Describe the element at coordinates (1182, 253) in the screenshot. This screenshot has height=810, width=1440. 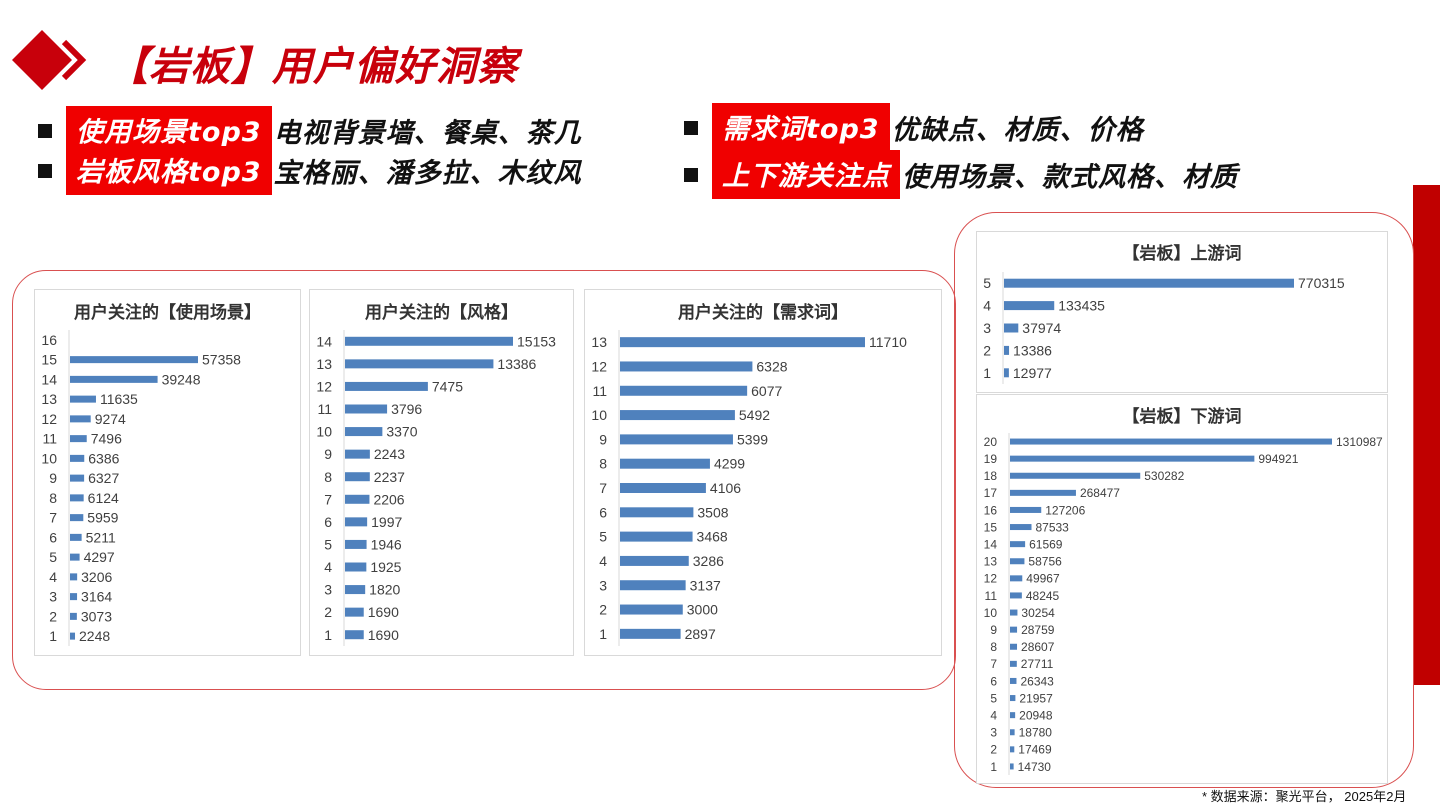
I see `chart-title: 【岩板】上游词` at that location.